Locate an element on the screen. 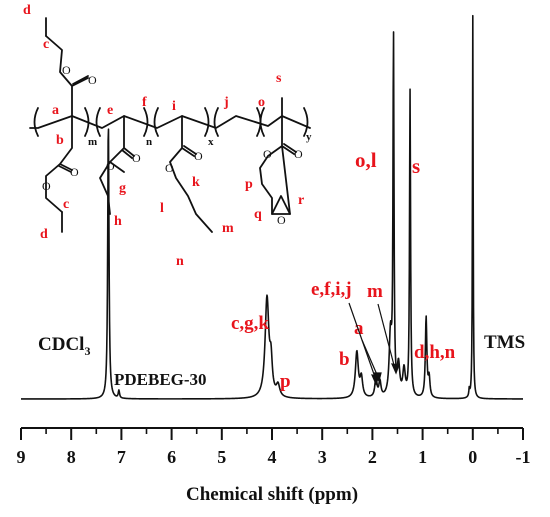  oxygen-i-1: O is located at coordinates (198, 156).